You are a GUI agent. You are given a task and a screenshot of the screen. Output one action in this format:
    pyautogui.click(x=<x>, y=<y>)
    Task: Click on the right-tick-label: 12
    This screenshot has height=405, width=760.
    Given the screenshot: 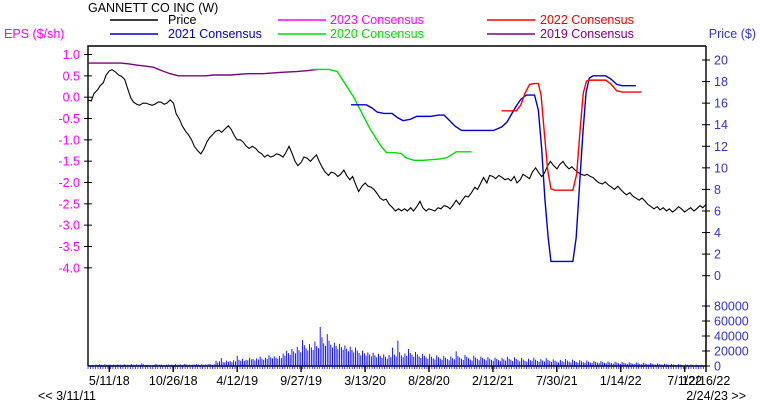 What is the action you would take?
    pyautogui.click(x=721, y=147)
    